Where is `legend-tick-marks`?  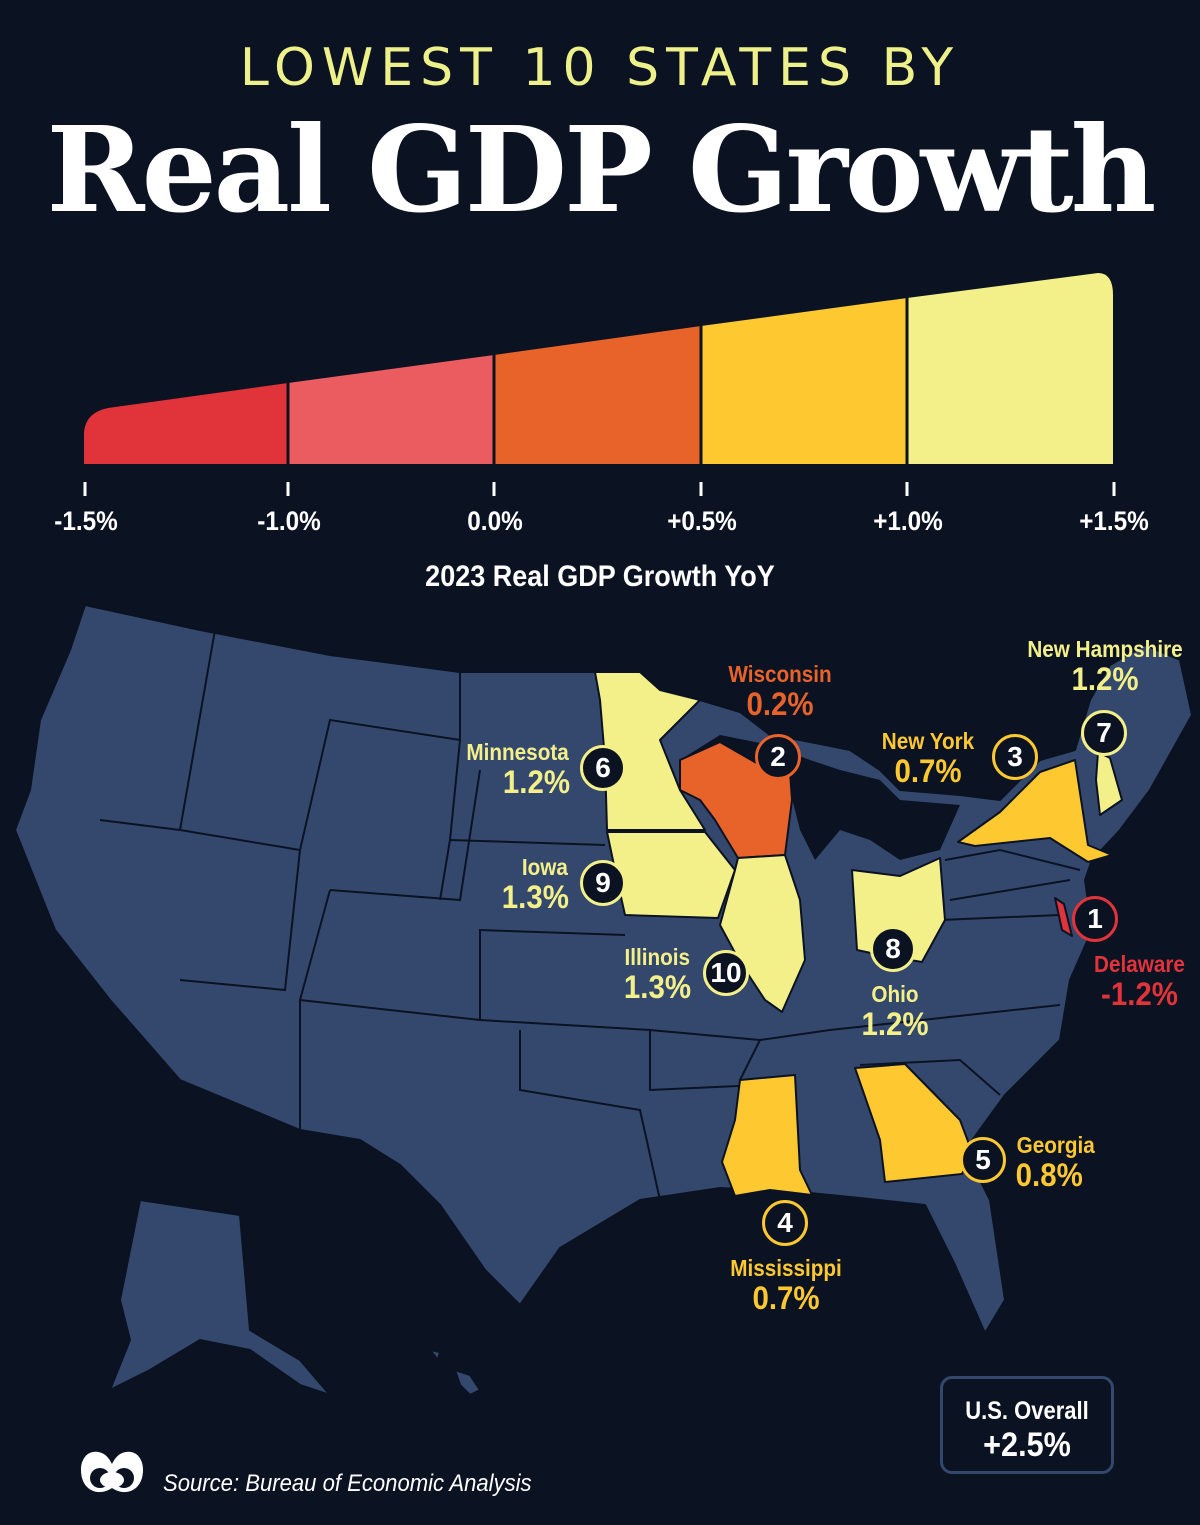 legend-tick-marks is located at coordinates (599, 489).